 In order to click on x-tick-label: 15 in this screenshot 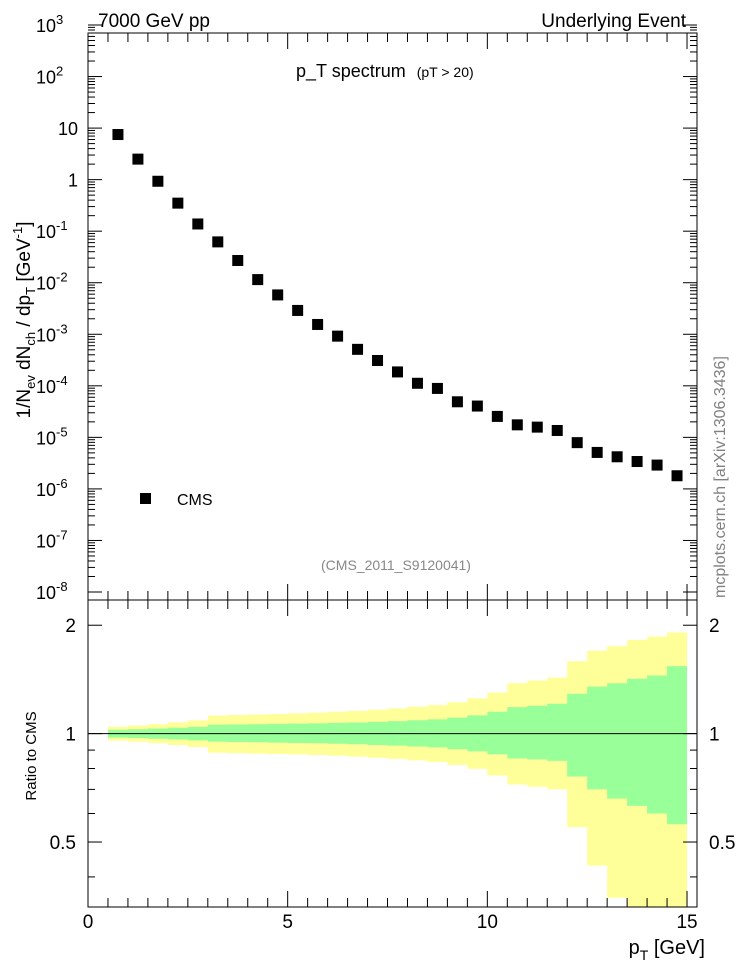, I will do `click(686, 922)`.